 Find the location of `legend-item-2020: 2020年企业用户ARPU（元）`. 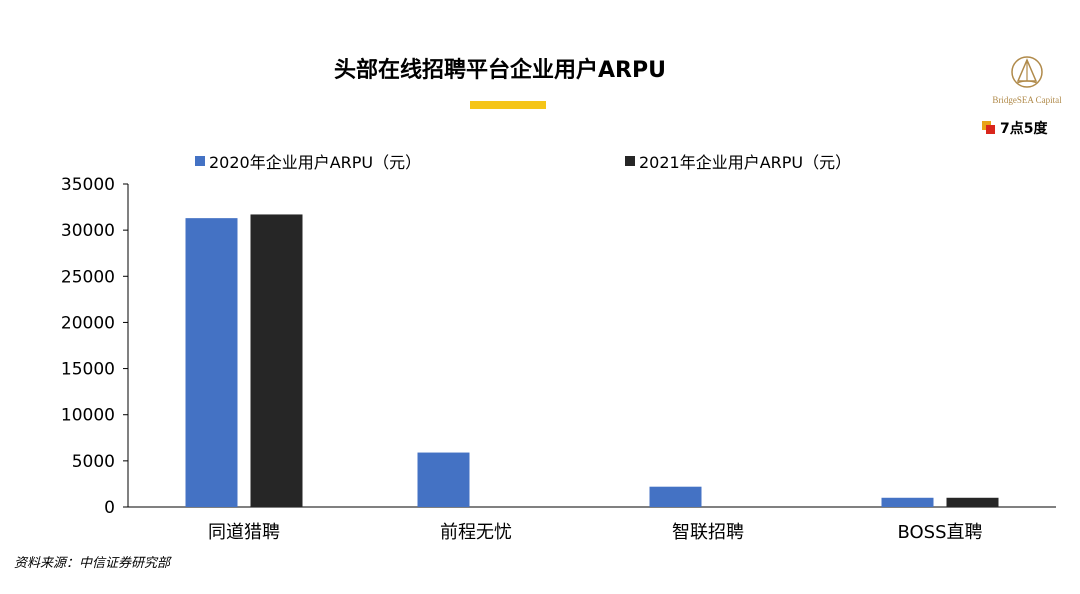

legend-item-2020: 2020年企业用户ARPU（元） is located at coordinates (308, 161).